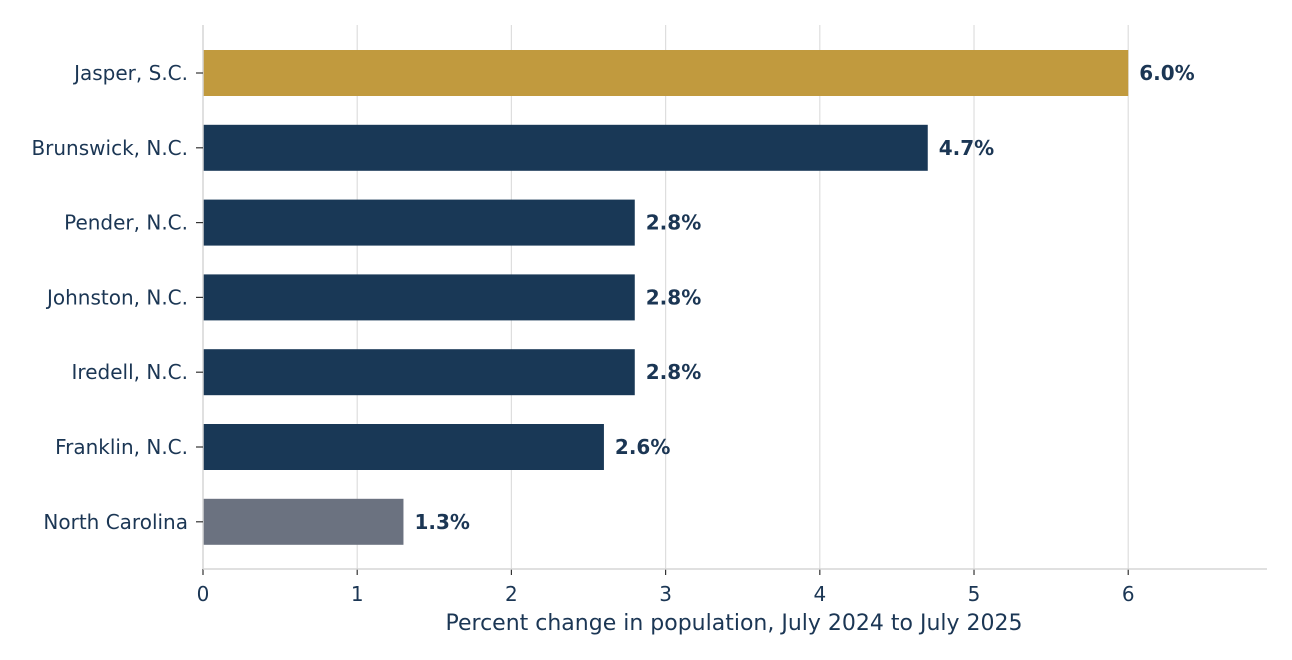  Describe the element at coordinates (673, 223) in the screenshot. I see `value-label-2: 2.8%` at that location.